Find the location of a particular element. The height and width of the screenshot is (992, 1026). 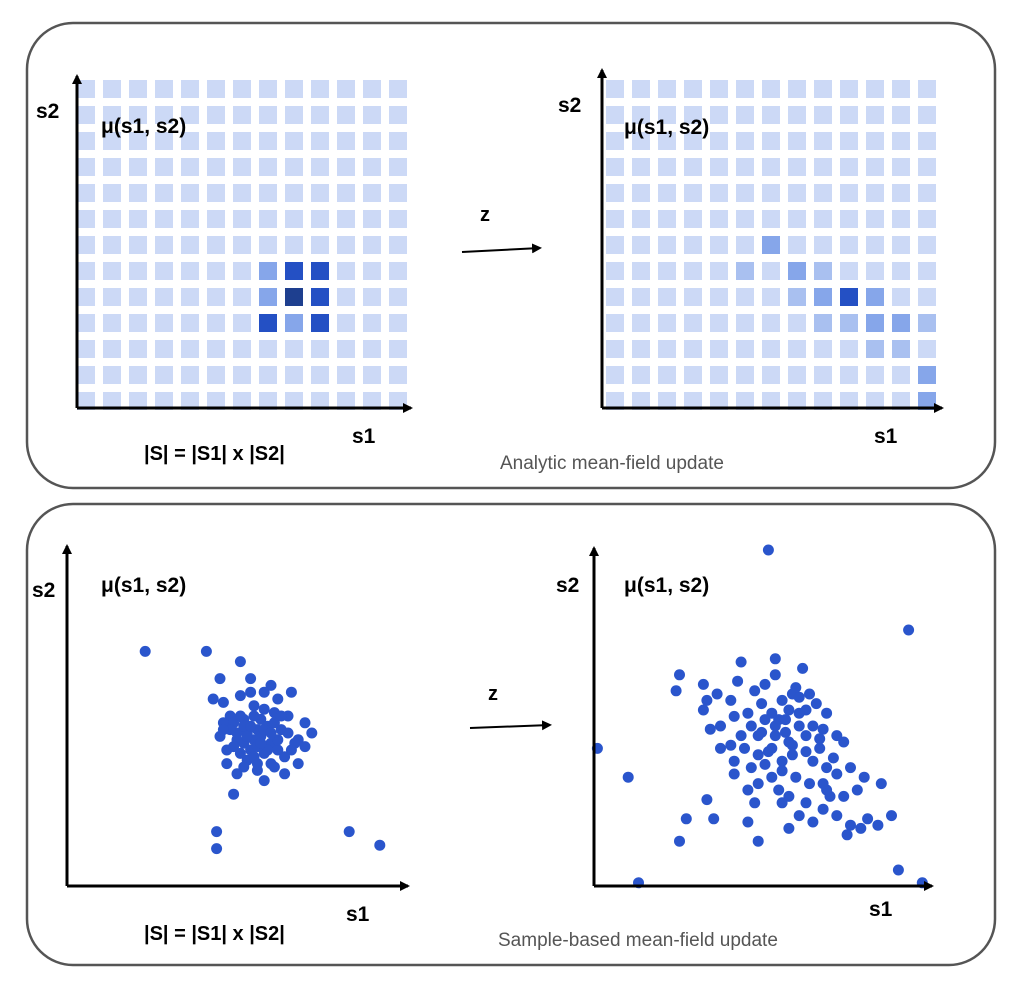

sample-left-scatter is located at coordinates (262, 750).